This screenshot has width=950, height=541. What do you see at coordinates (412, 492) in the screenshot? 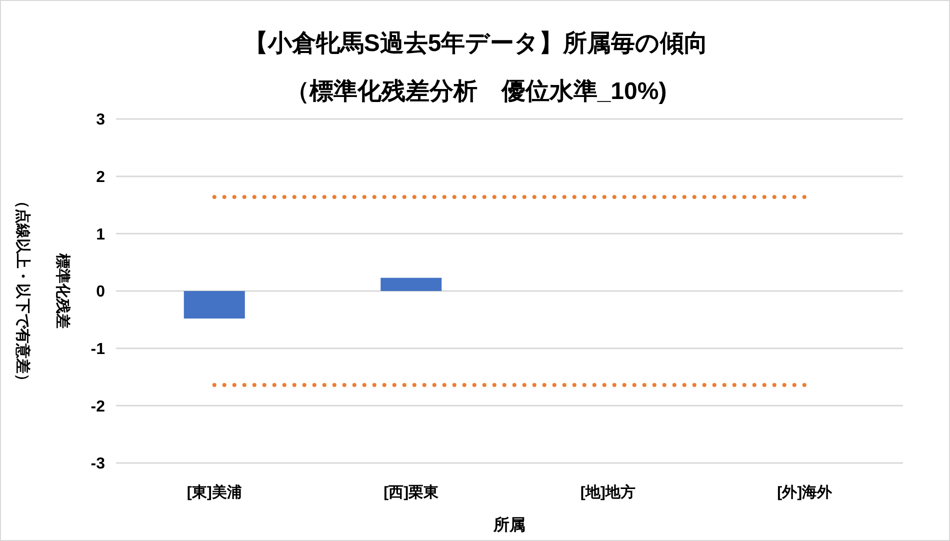
I see `x-tick-label: [西]栗東` at bounding box center [412, 492].